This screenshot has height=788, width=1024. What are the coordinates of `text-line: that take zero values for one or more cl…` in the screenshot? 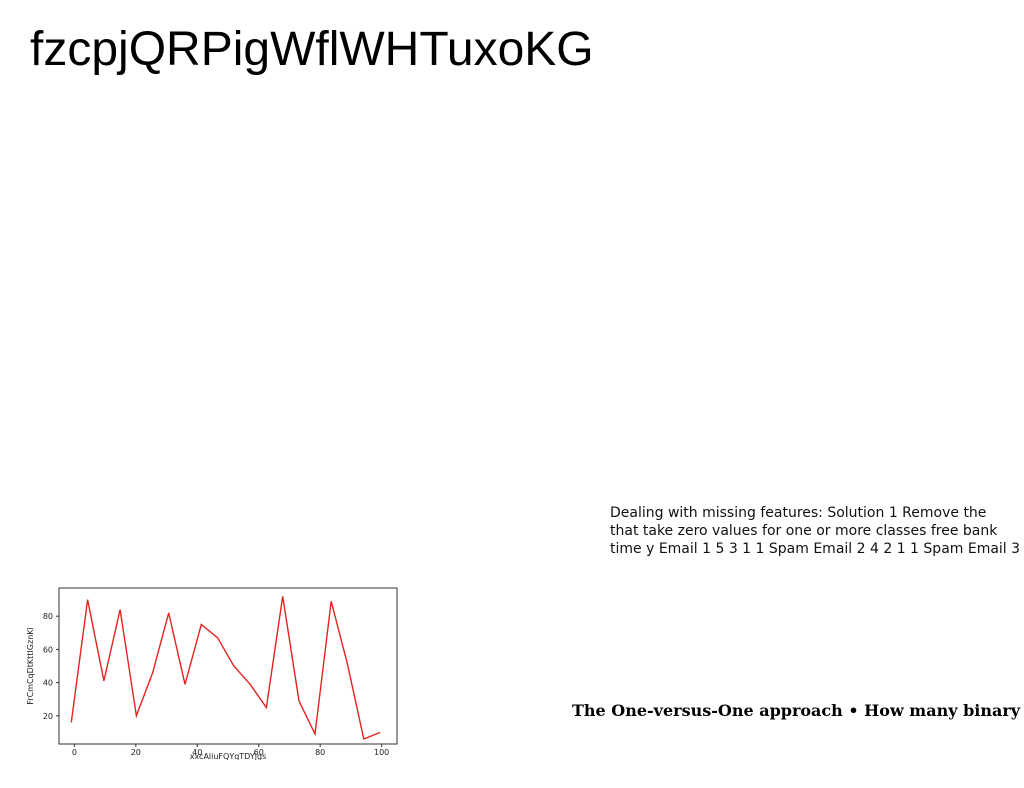 It's located at (804, 531).